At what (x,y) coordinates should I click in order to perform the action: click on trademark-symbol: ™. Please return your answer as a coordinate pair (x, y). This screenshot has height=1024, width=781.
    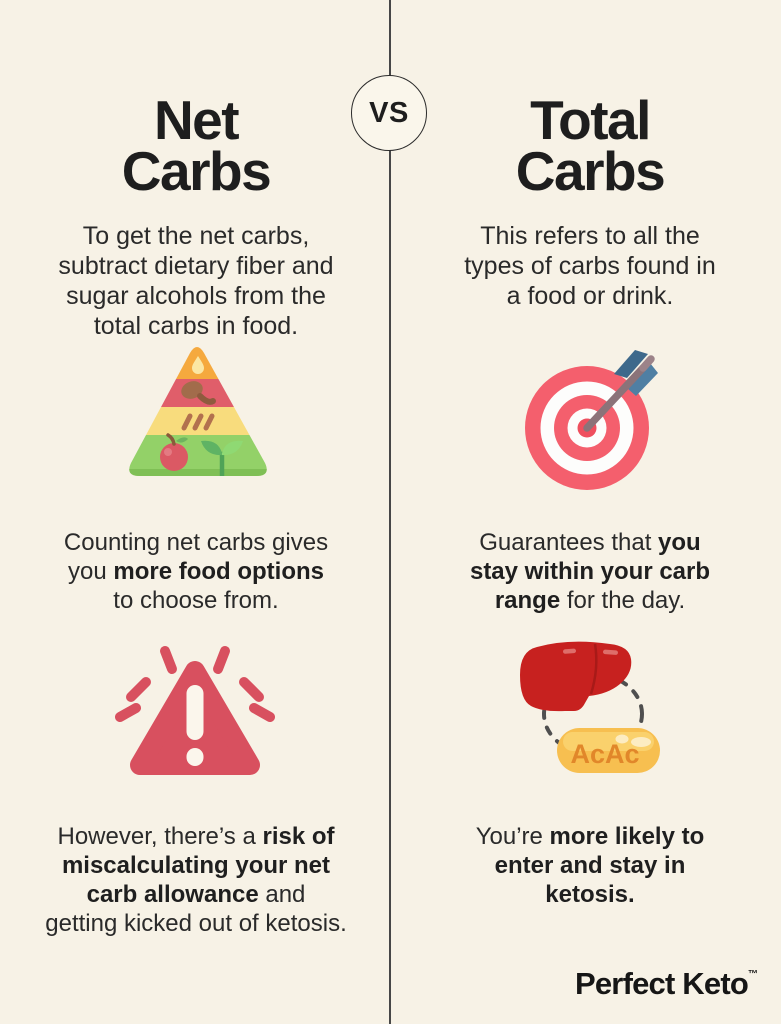
    Looking at the image, I should click on (753, 974).